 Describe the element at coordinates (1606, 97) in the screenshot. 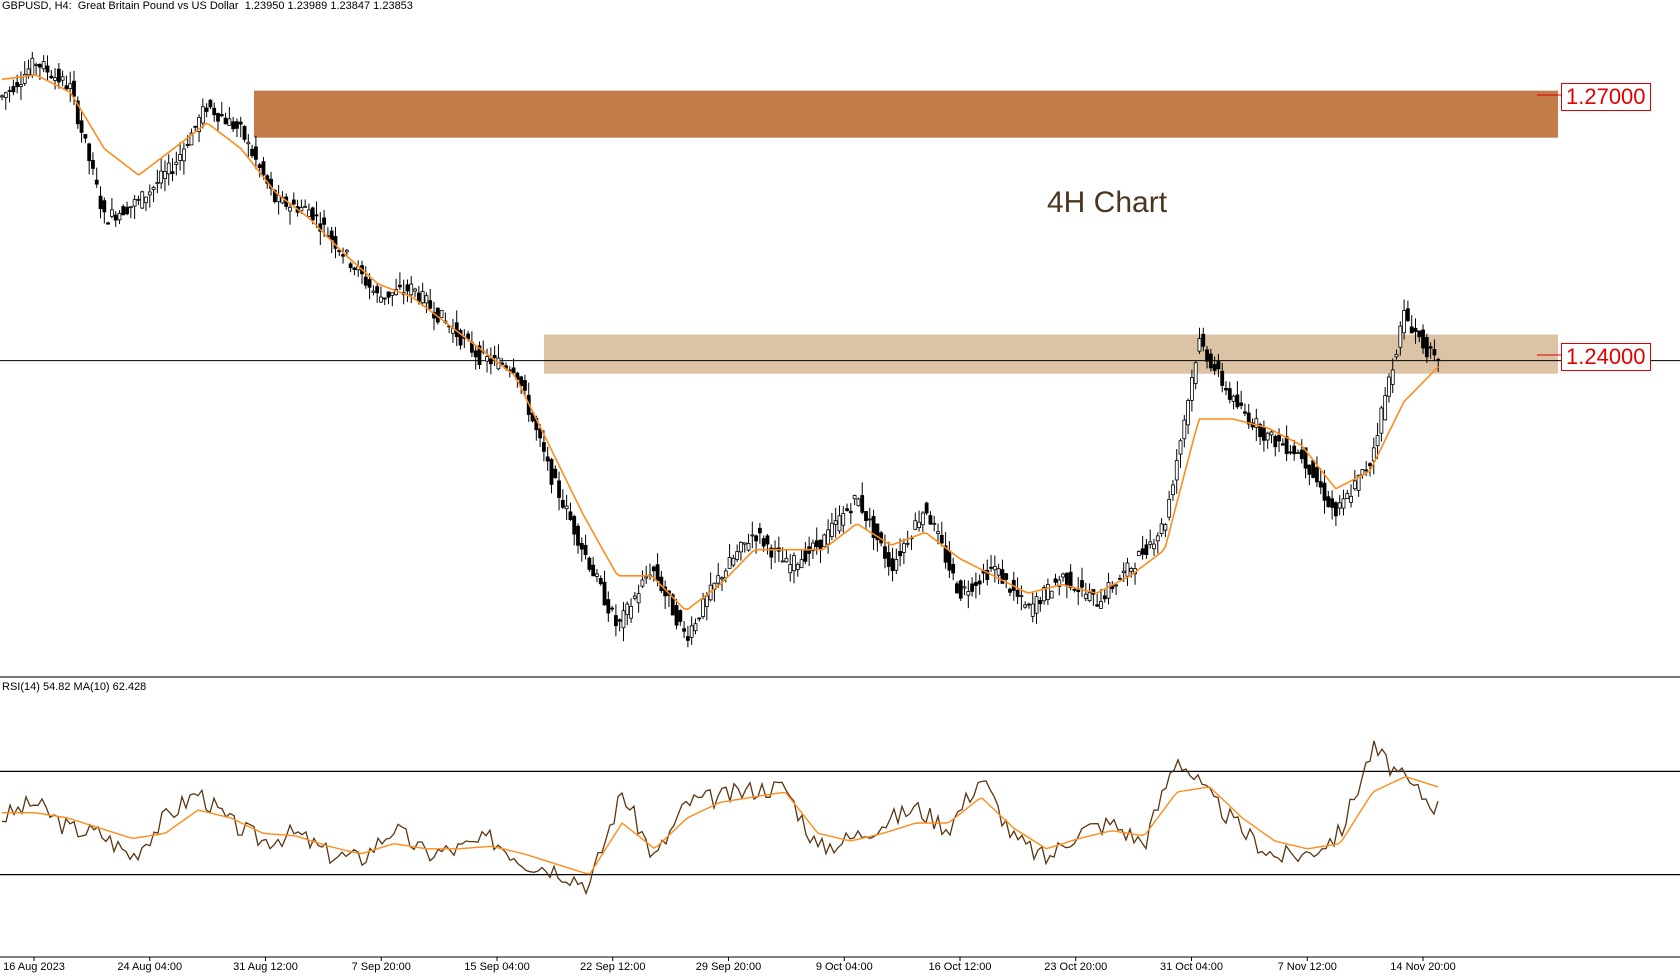

I see `level-tag-1.27: 1.27000` at that location.